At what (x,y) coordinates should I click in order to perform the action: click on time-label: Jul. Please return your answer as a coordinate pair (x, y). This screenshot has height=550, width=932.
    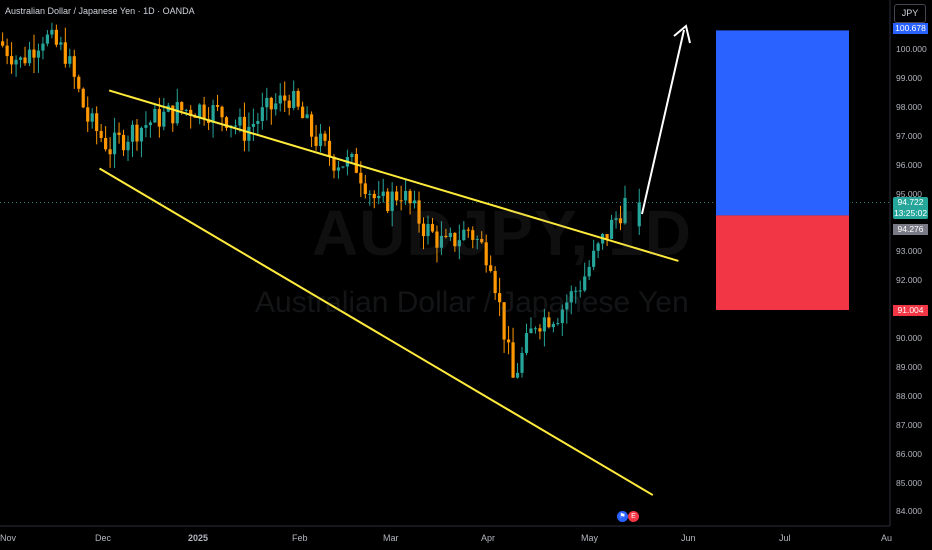
    Looking at the image, I should click on (785, 538).